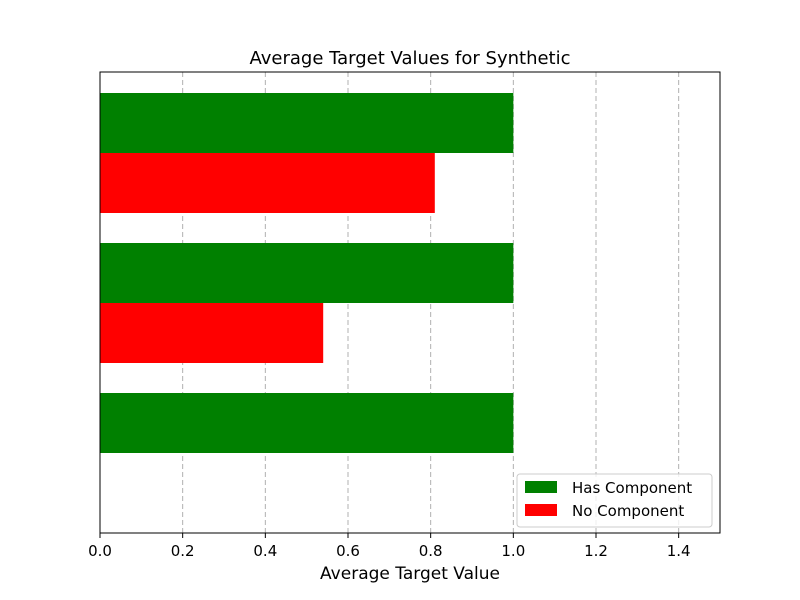 The height and width of the screenshot is (600, 800). I want to click on legend-box, so click(614, 500).